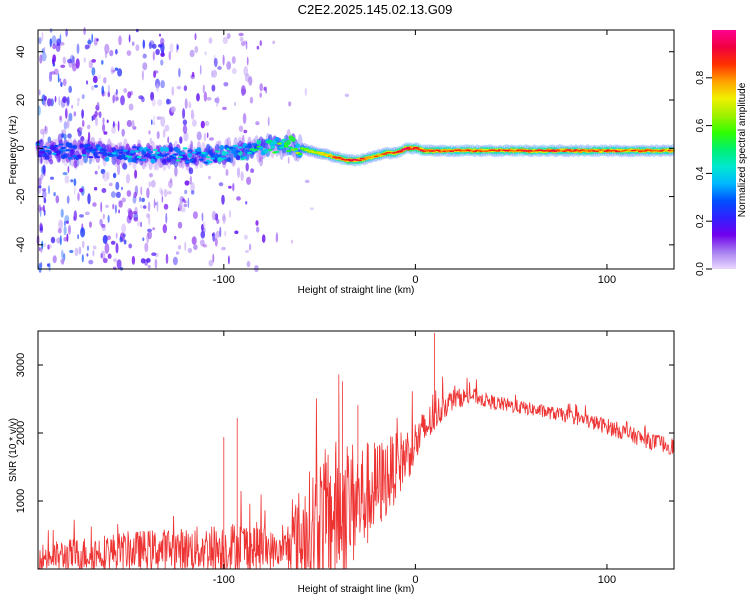 Image resolution: width=750 pixels, height=600 pixels. What do you see at coordinates (703, 173) in the screenshot?
I see `colorbar-ticks: 0.0 0.2 0.4 0.6 0.8` at bounding box center [703, 173].